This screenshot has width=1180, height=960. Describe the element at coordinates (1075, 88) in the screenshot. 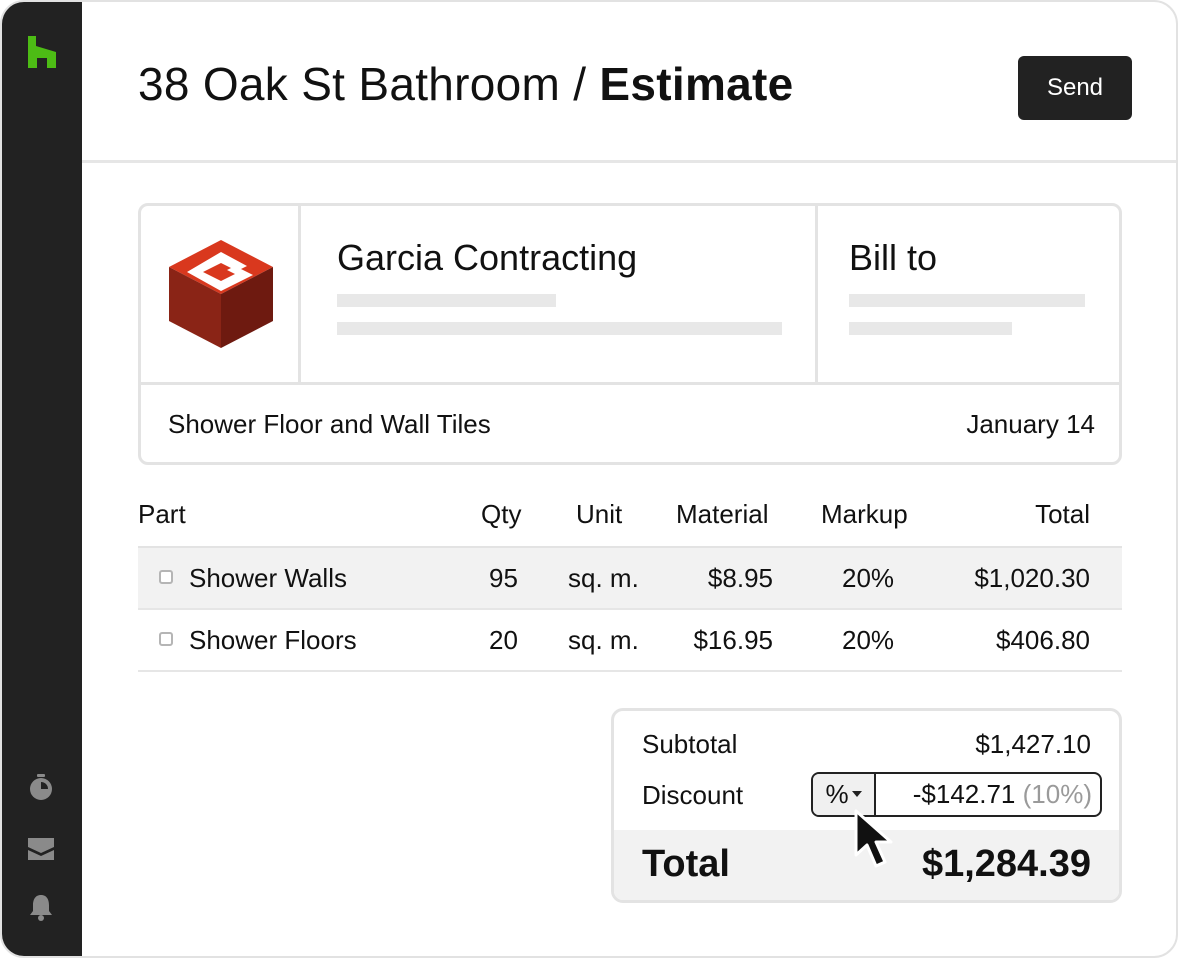

I see `send-button: Send` at that location.